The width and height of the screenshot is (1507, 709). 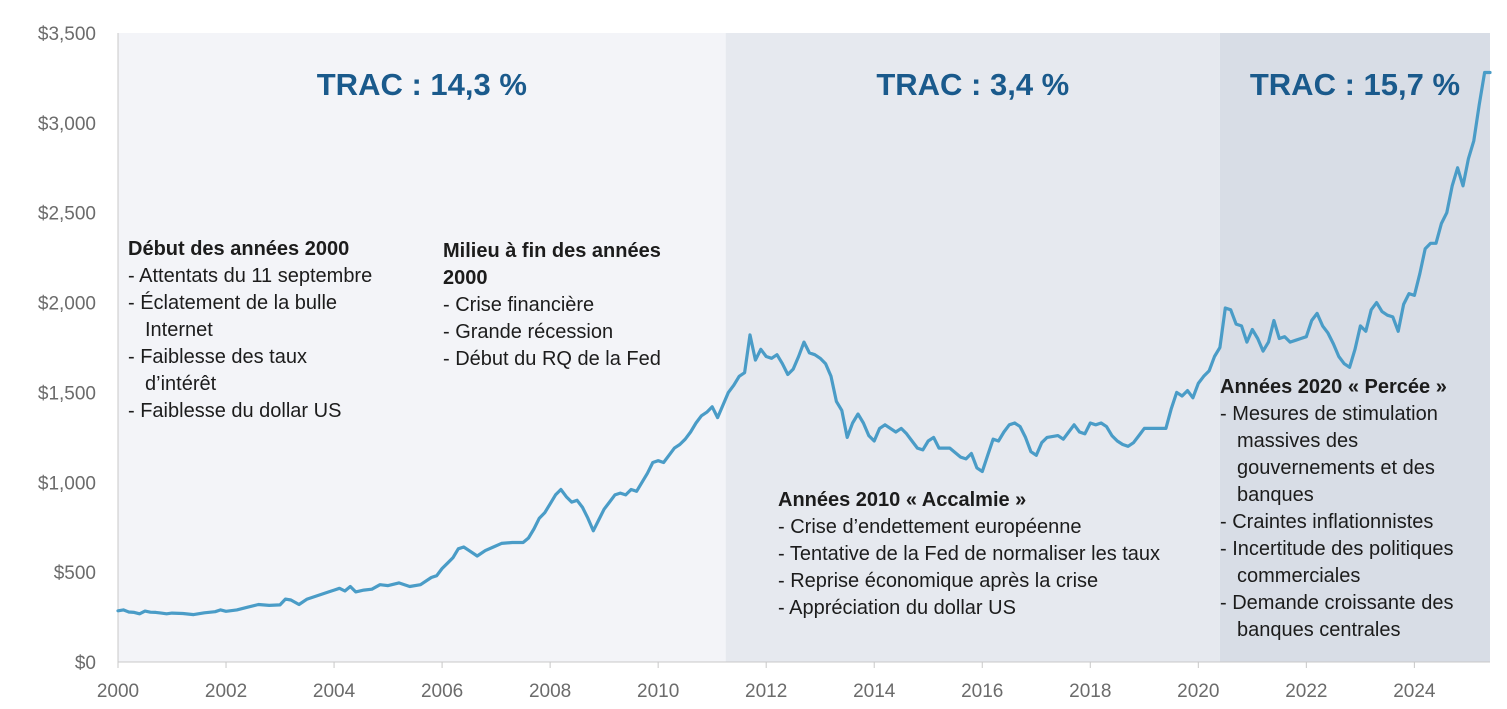 What do you see at coordinates (334, 691) in the screenshot?
I see `x-tick-label: 2004` at bounding box center [334, 691].